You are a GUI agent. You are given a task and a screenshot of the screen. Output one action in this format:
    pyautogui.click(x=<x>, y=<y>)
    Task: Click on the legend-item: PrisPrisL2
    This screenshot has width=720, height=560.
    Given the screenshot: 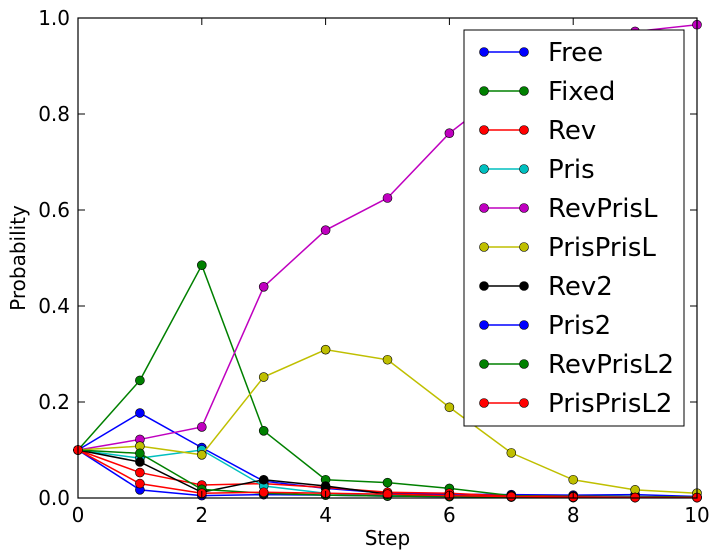 What is the action you would take?
    pyautogui.click(x=575, y=404)
    